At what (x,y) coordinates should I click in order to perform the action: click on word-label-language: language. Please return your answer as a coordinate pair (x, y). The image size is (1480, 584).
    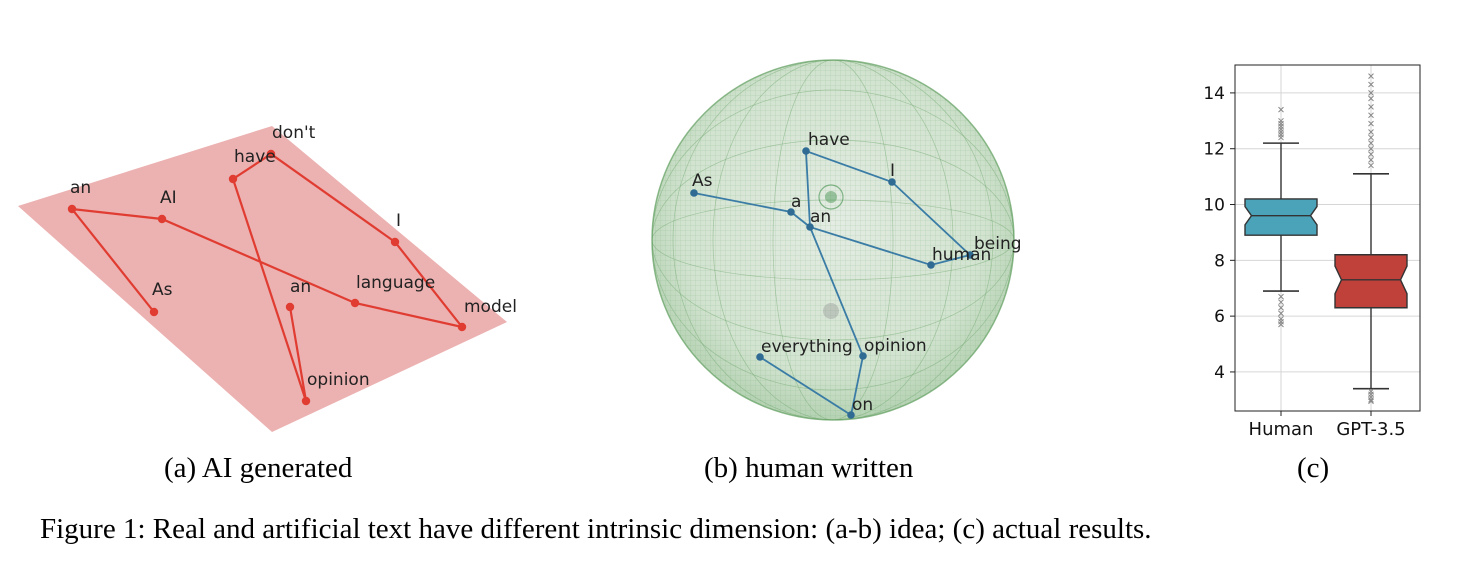
    Looking at the image, I should click on (395, 283).